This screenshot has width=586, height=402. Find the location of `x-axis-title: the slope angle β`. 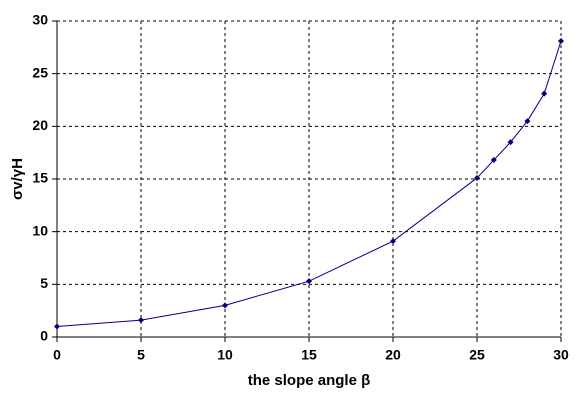

x-axis-title: the slope angle β is located at coordinates (309, 380).